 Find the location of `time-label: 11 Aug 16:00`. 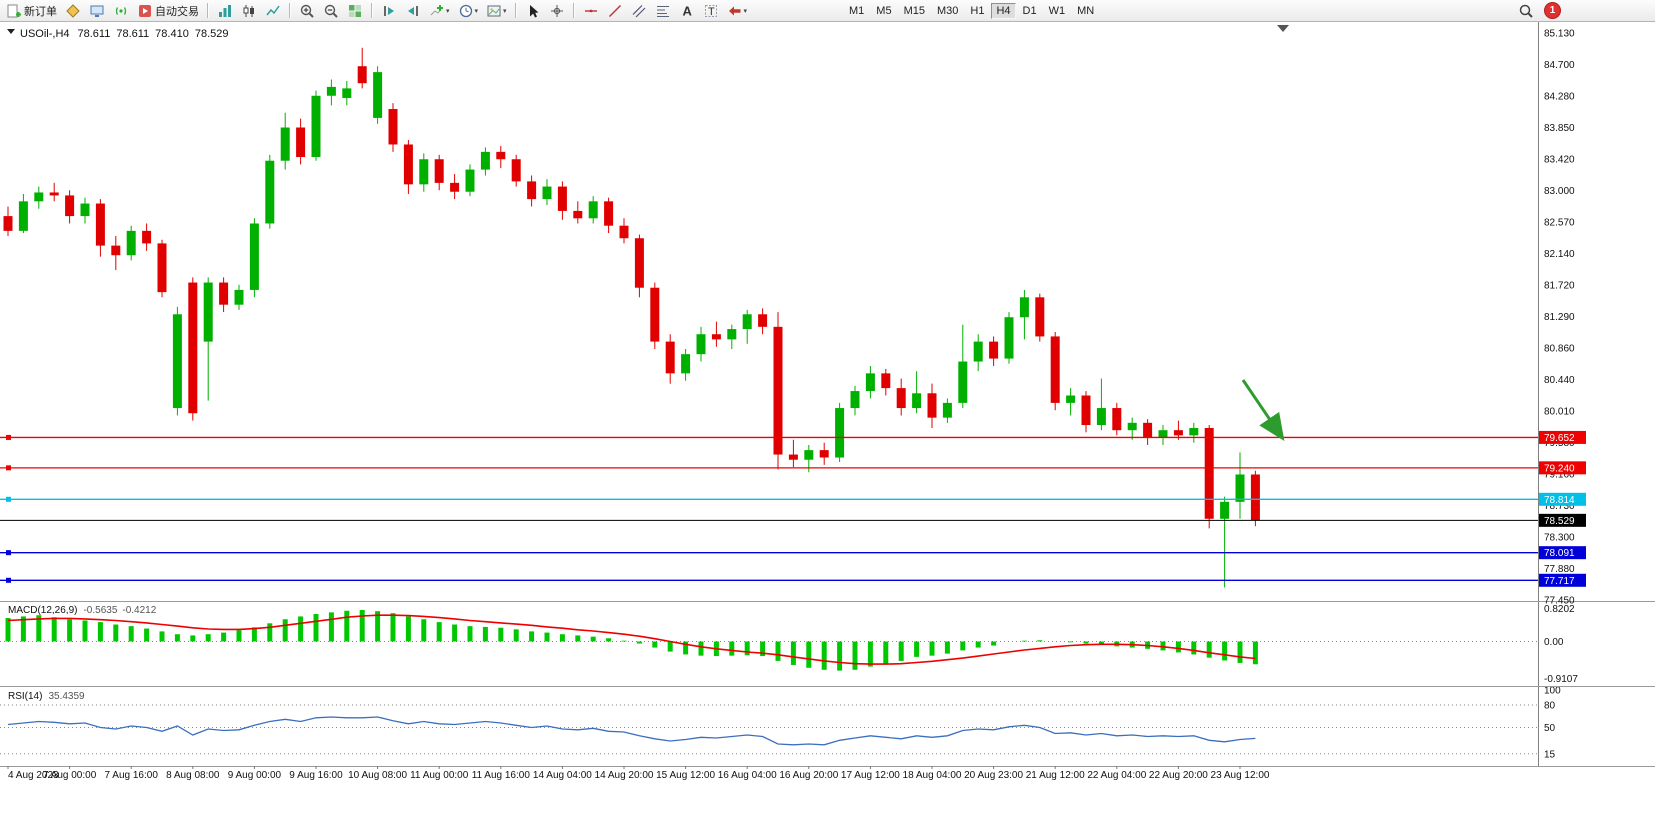

time-label: 11 Aug 16:00 is located at coordinates (501, 775).